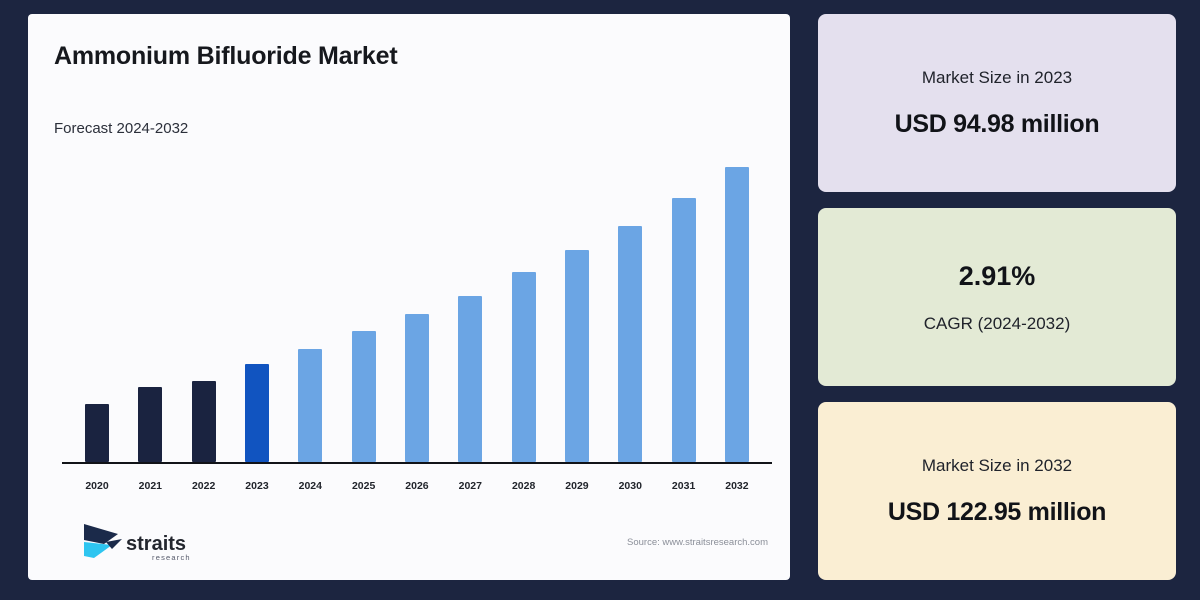 The height and width of the screenshot is (600, 1200). Describe the element at coordinates (363, 396) in the screenshot. I see `bar-2025` at that location.